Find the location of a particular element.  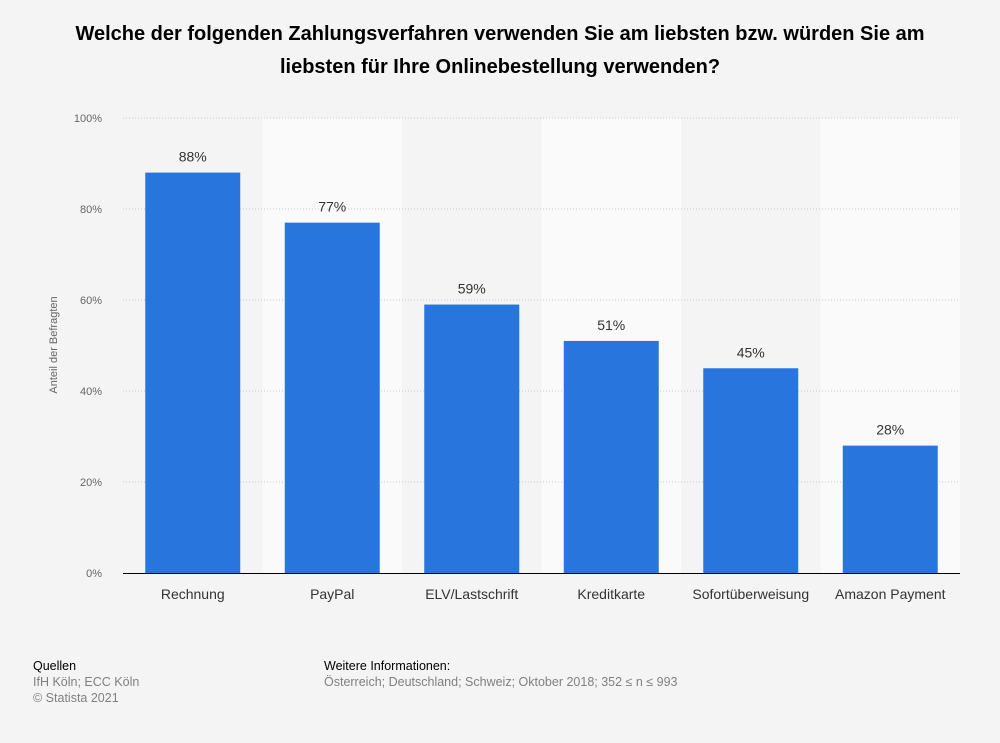

y-axis-label: Anteil der Befragten is located at coordinates (54, 344).